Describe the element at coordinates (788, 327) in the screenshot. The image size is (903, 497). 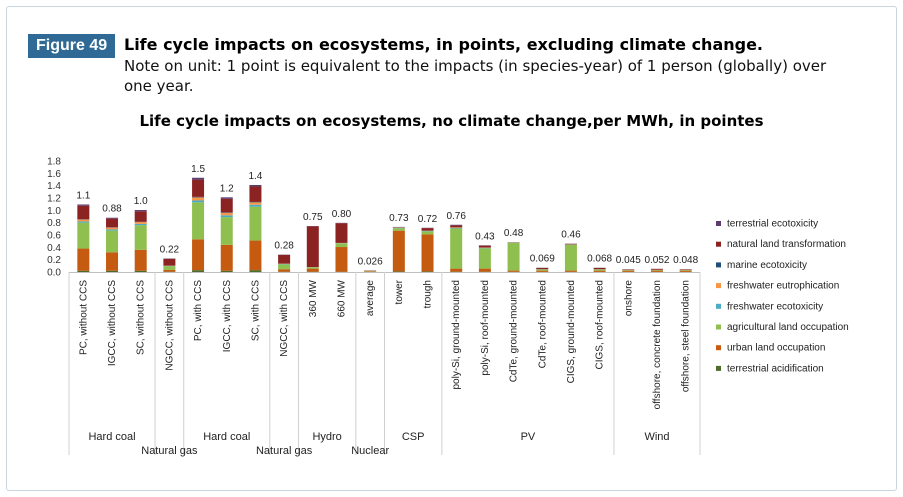
I see `legend-label: agricultural land occupation` at that location.